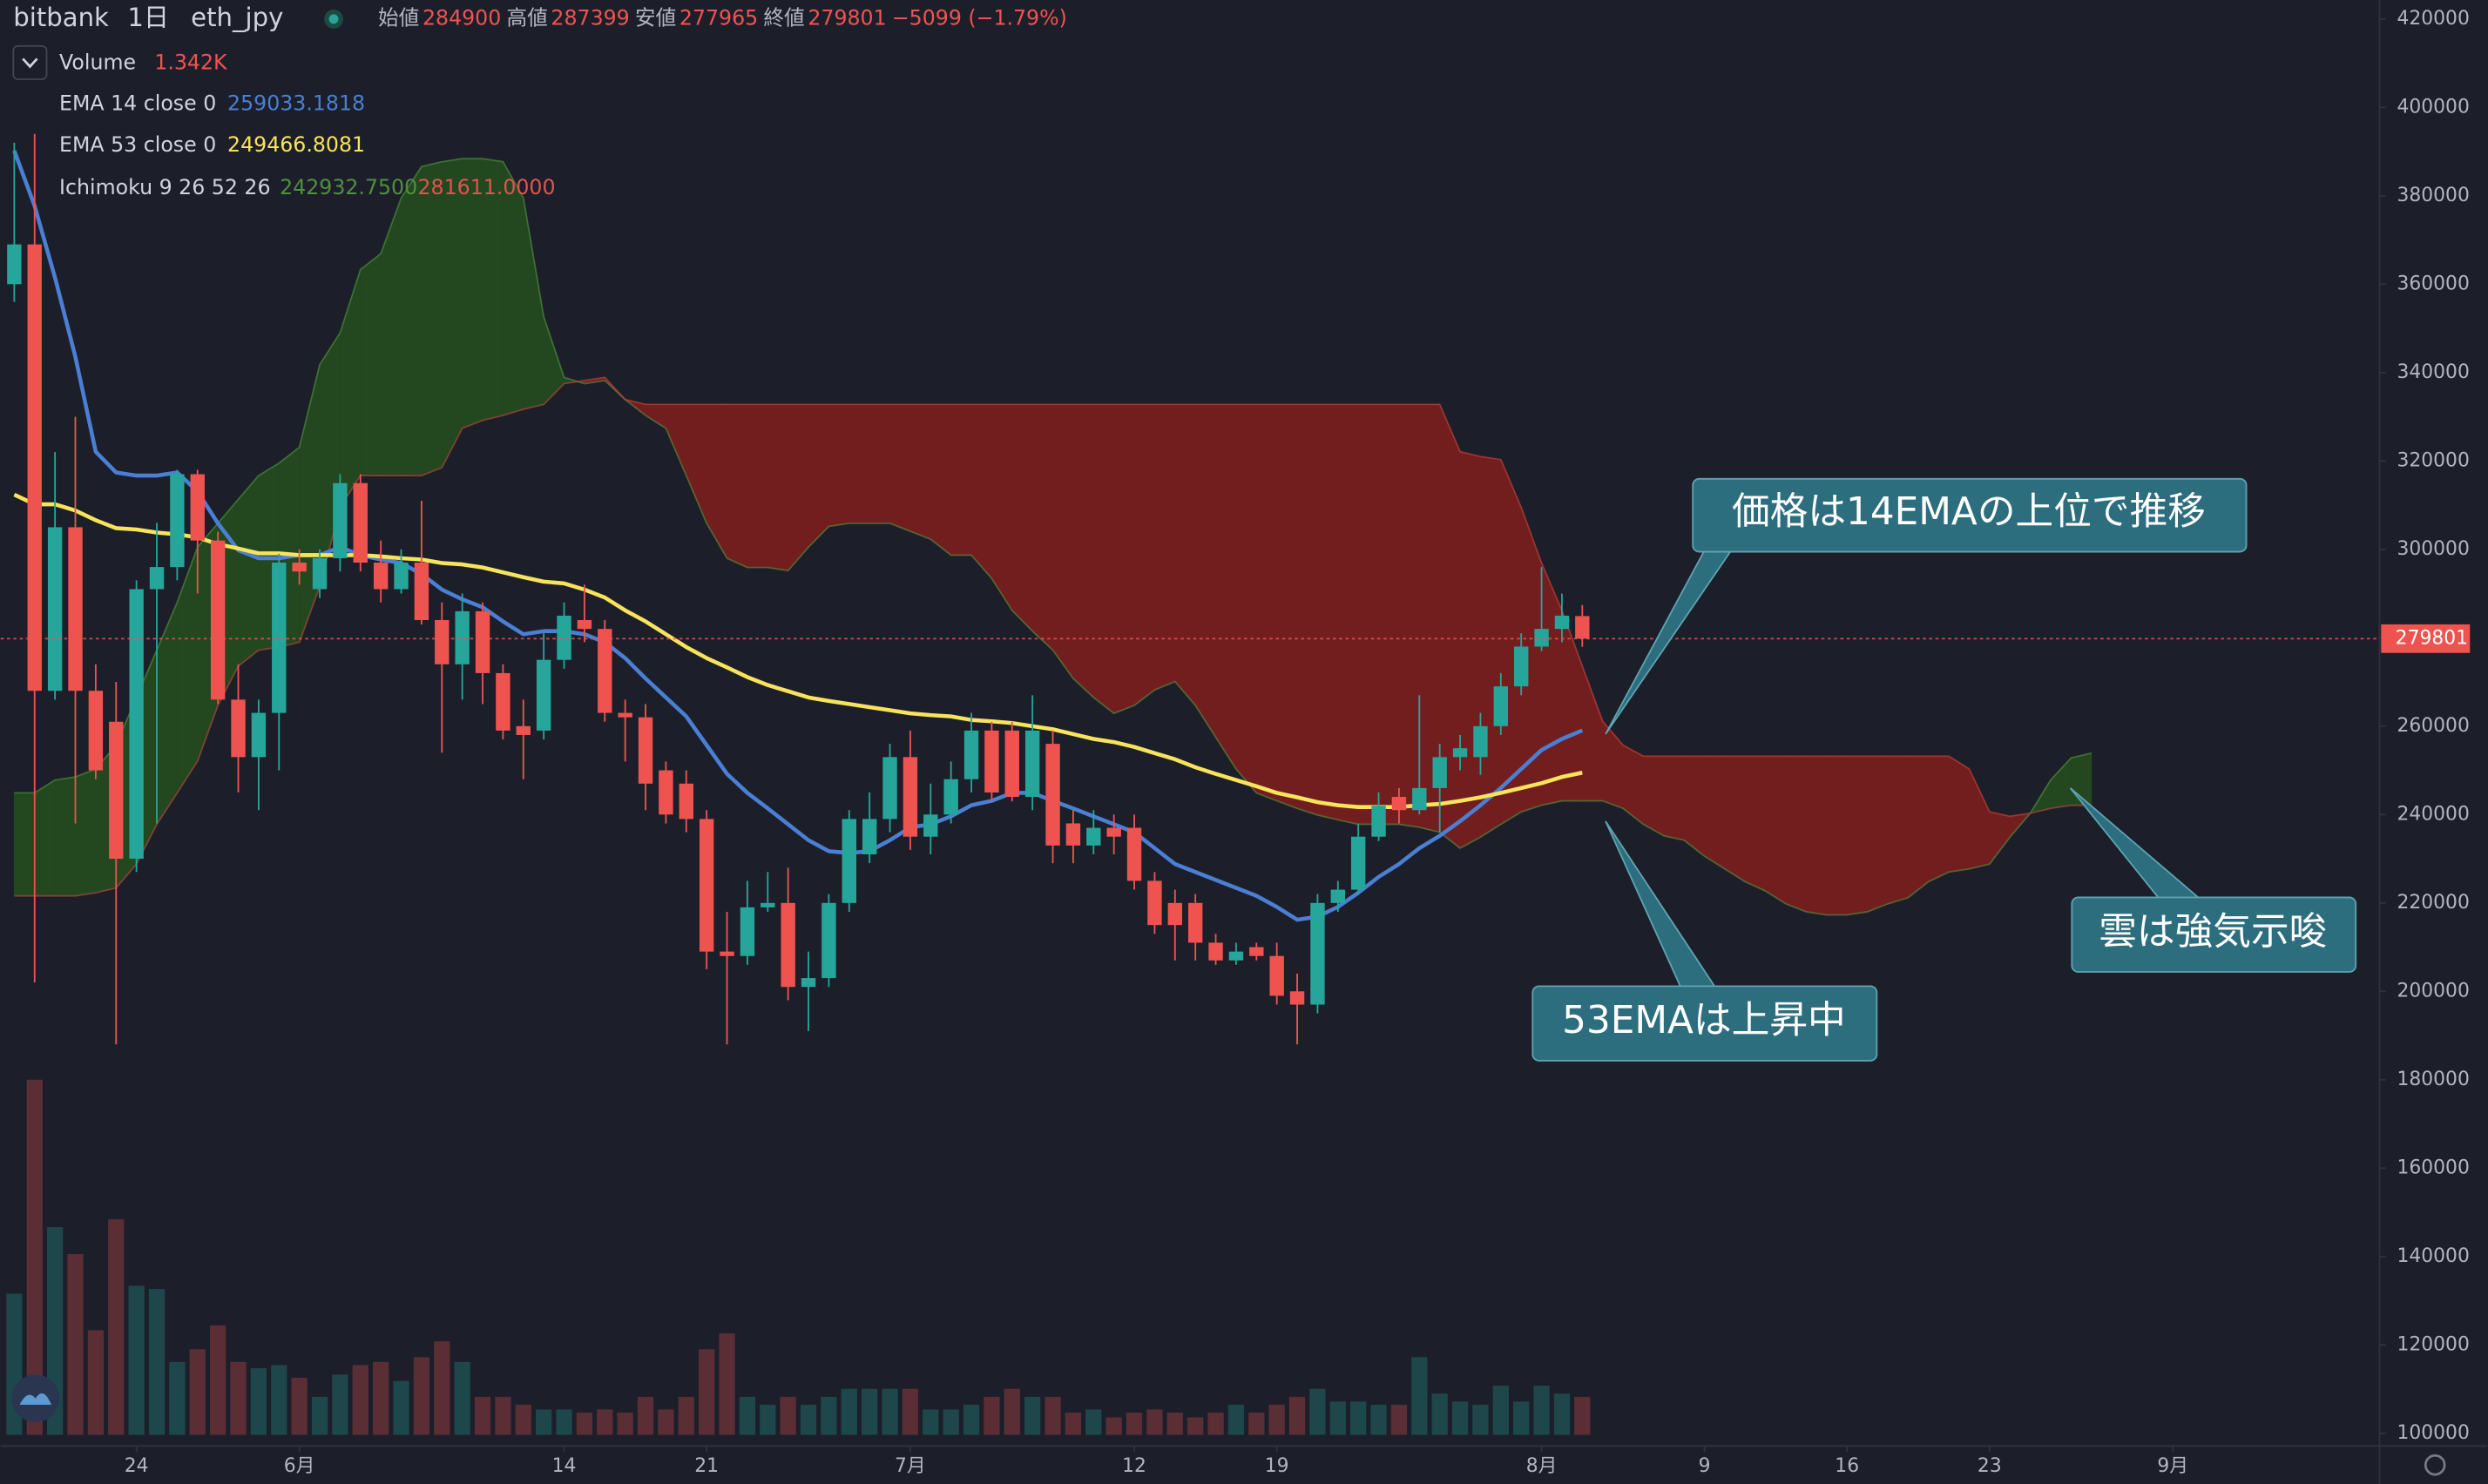 The height and width of the screenshot is (1484, 2488). What do you see at coordinates (137, 144) in the screenshot?
I see `legend-ema53: EMA 53 close 0` at bounding box center [137, 144].